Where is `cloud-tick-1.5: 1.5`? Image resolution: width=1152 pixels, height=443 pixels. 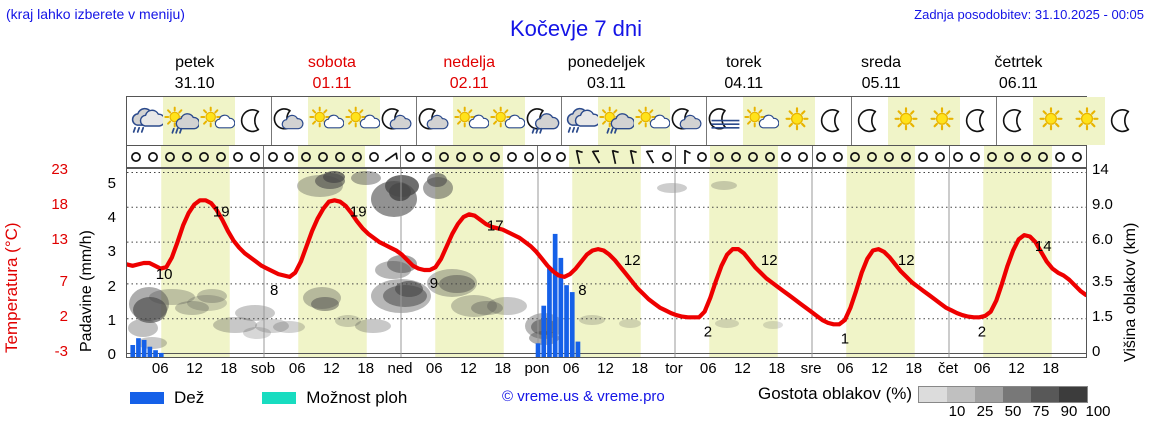
cloud-tick-1.5: 1.5 is located at coordinates (1102, 316).